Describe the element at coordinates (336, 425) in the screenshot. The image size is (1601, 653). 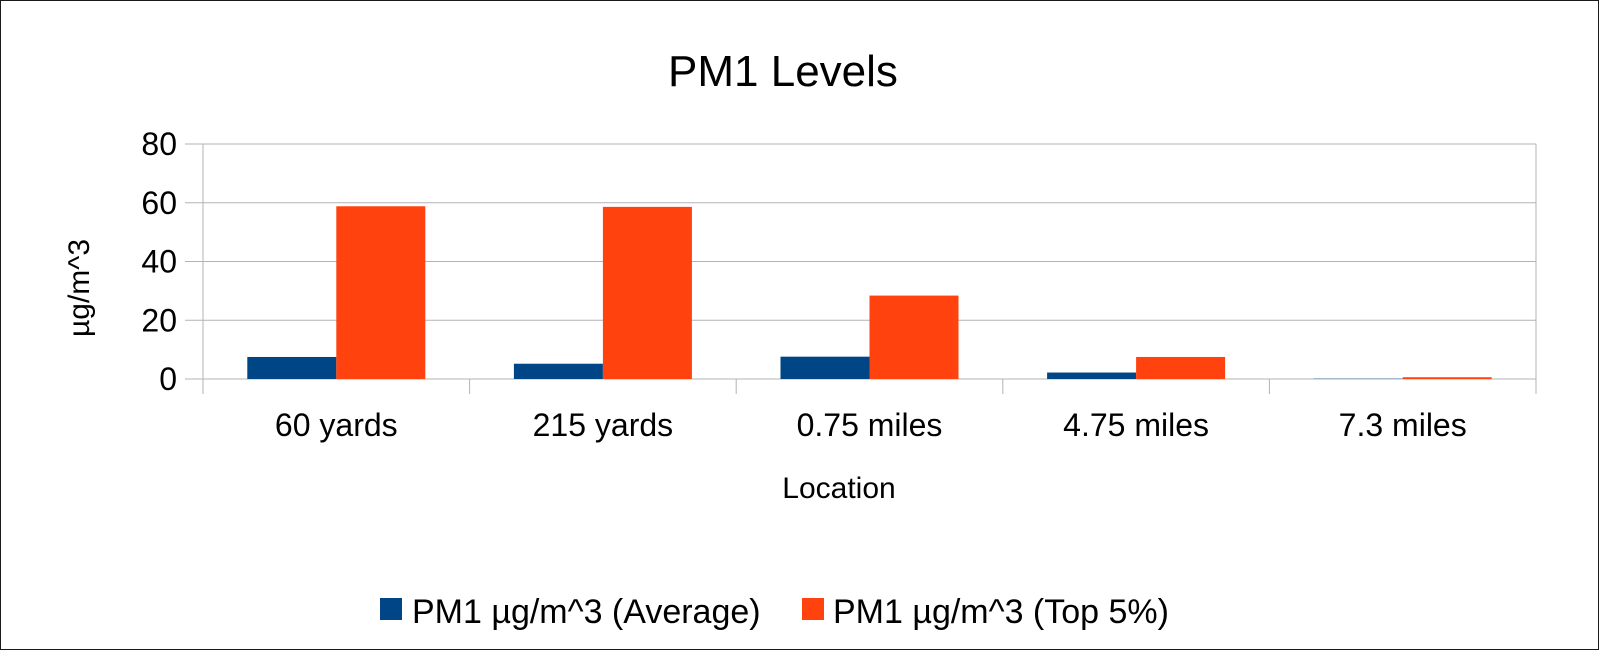
I see `x-tick-label: 60 yards` at that location.